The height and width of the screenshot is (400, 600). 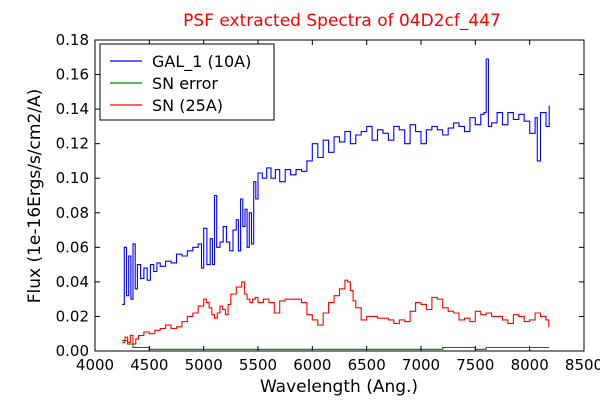 What do you see at coordinates (72, 282) in the screenshot?
I see `y-tick-label: 0.04` at bounding box center [72, 282].